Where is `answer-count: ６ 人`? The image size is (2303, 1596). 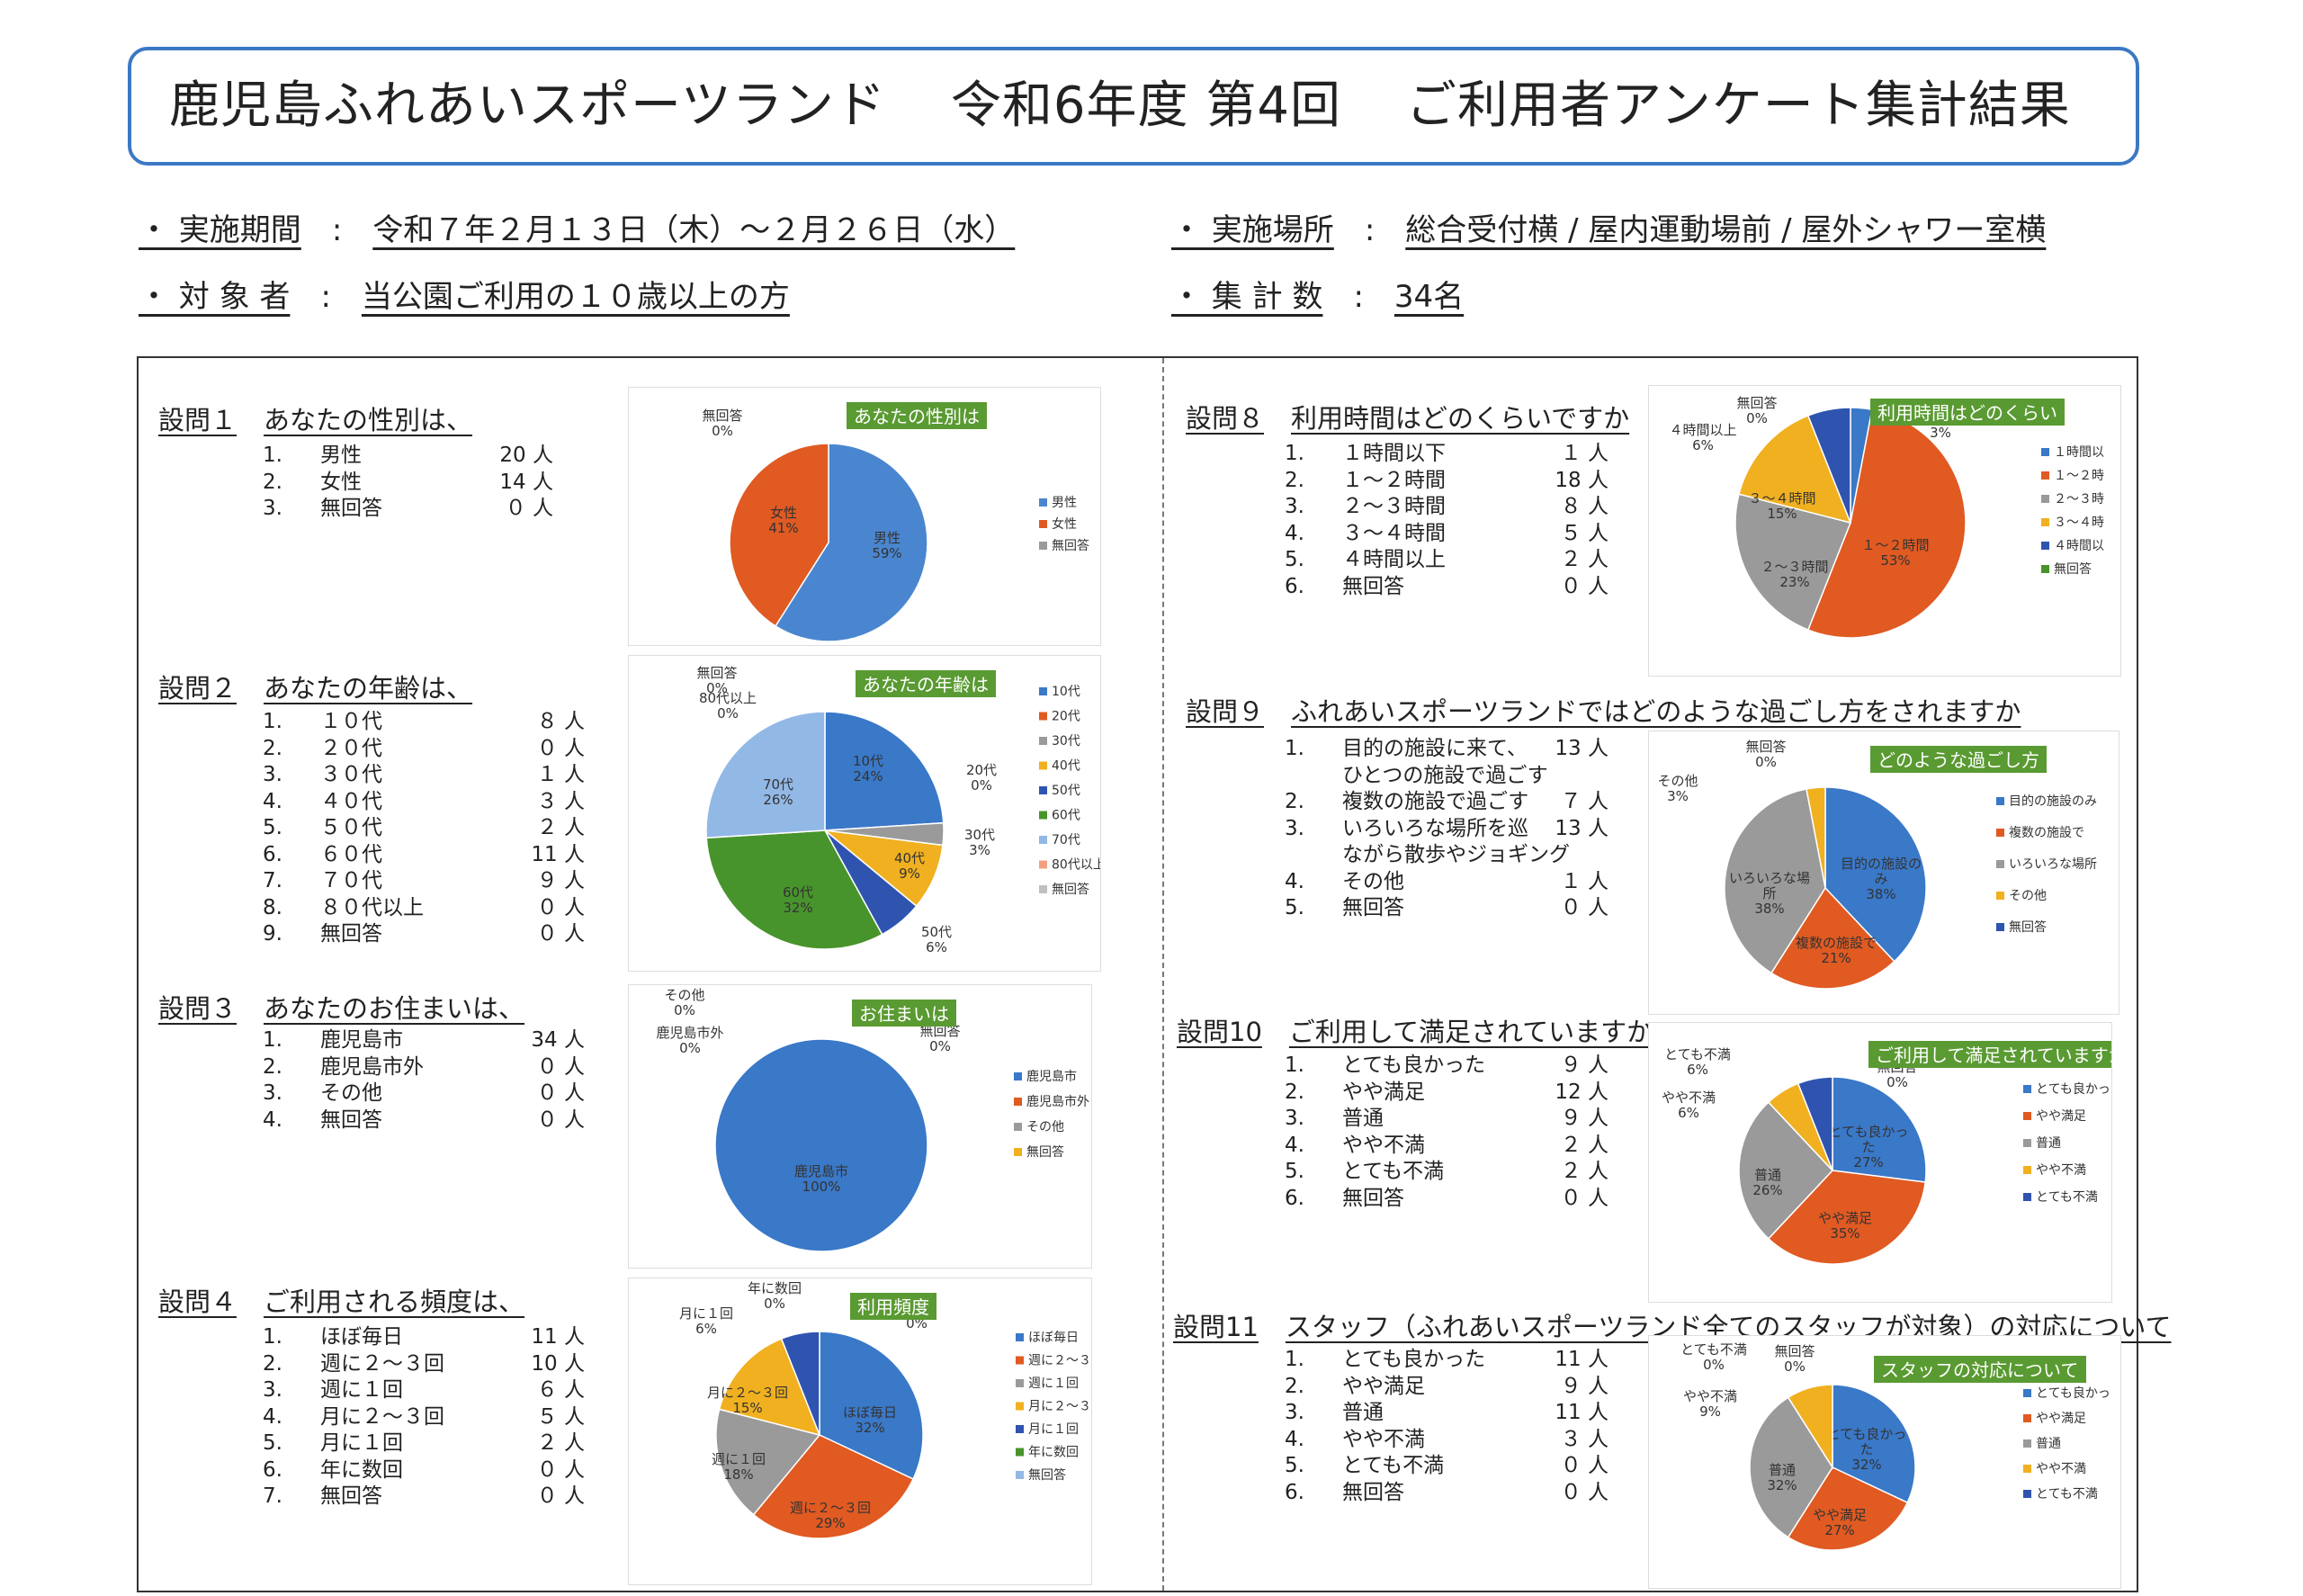
answer-count: ６ 人 is located at coordinates (560, 1390).